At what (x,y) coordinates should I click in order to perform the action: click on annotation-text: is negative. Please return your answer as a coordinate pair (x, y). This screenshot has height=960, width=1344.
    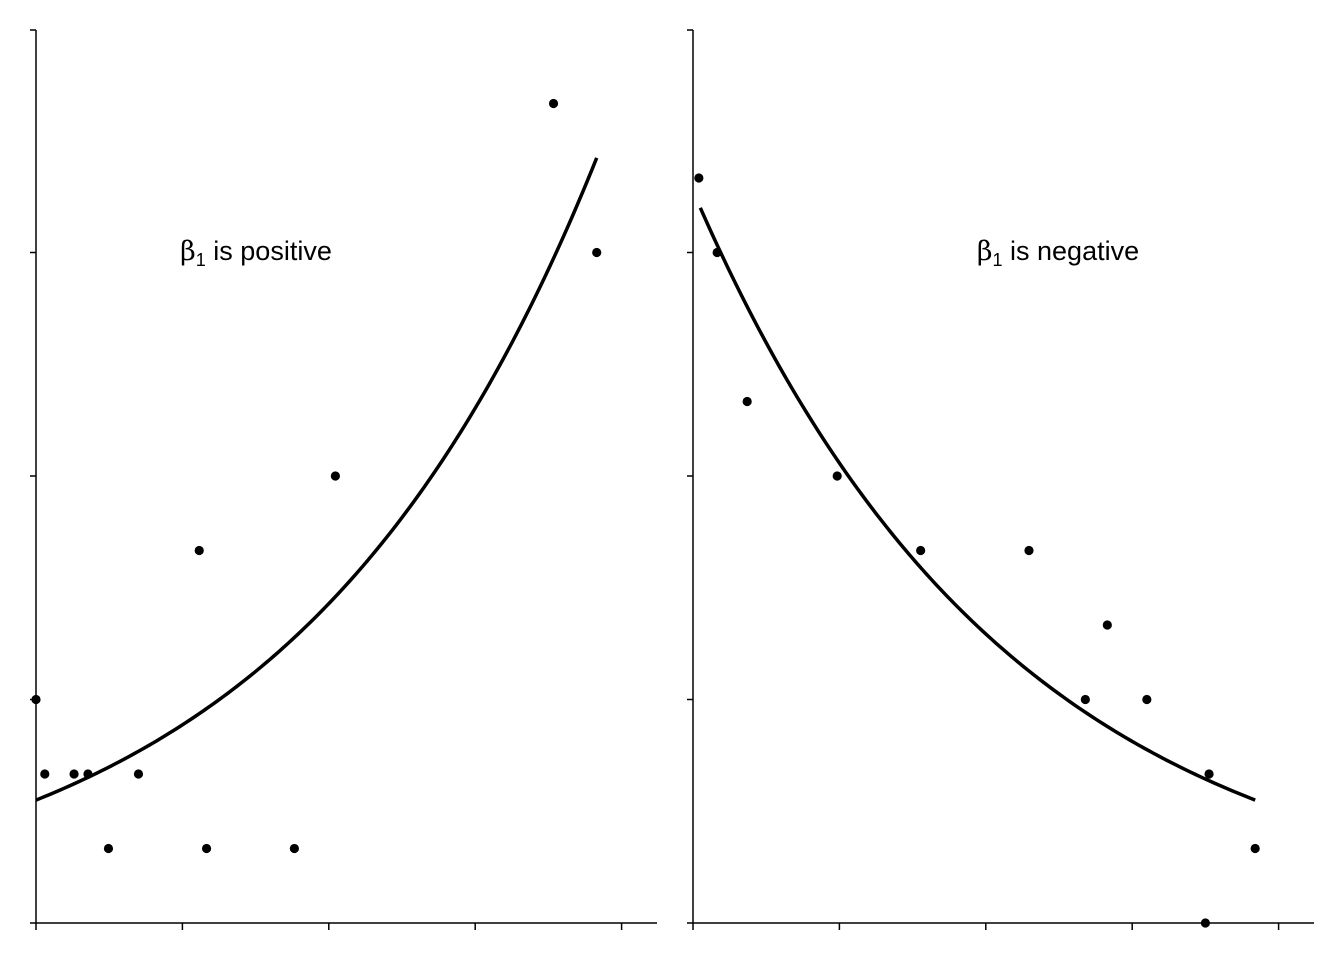
    Looking at the image, I should click on (1071, 251).